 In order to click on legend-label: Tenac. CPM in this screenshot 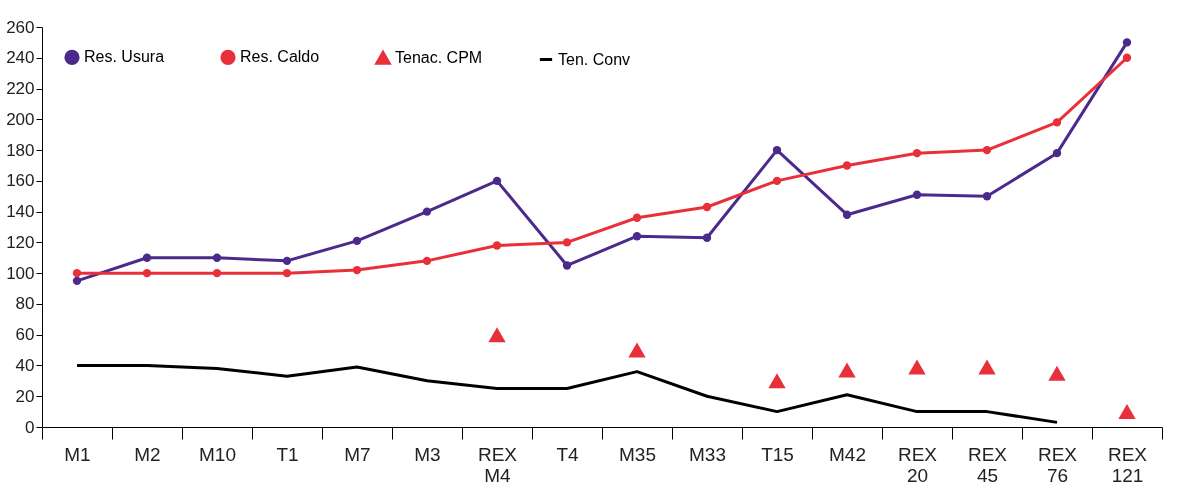, I will do `click(439, 57)`.